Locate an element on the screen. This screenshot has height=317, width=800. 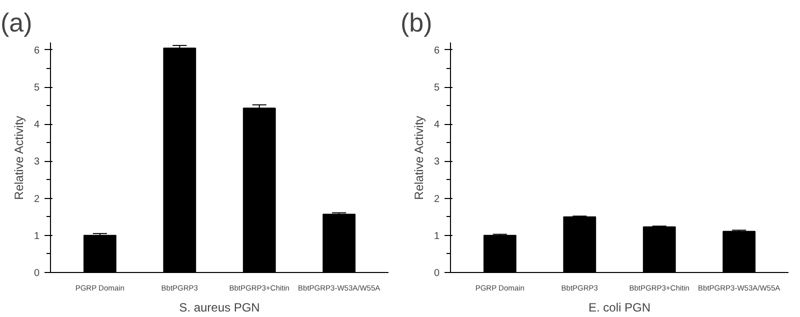
x-axis-title: S. aureus PGN is located at coordinates (219, 307).